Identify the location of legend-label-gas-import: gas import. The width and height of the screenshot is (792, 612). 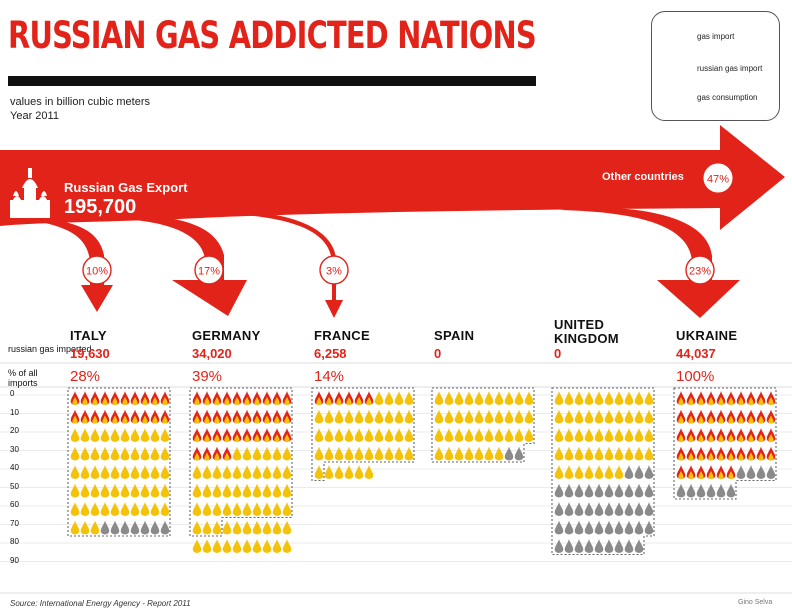
(716, 36).